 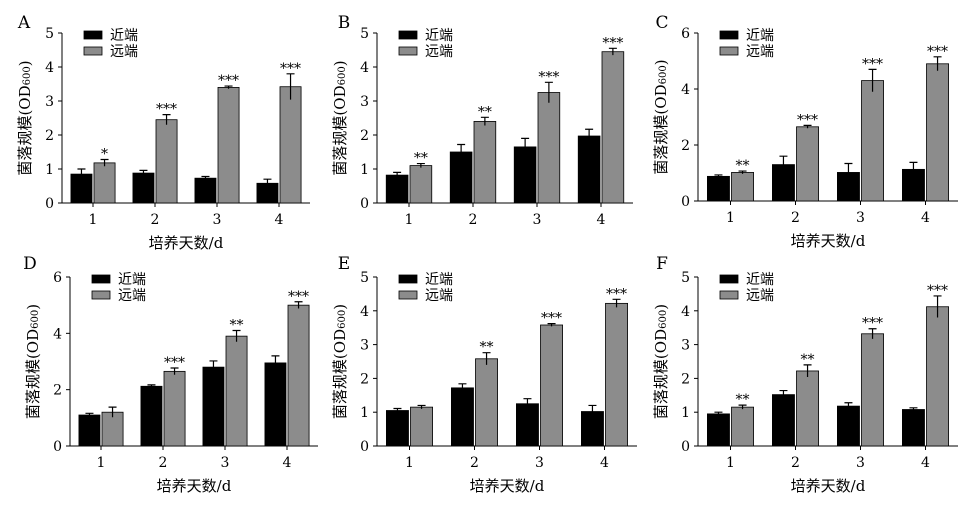 I want to click on panel-label: F, so click(x=662, y=264).